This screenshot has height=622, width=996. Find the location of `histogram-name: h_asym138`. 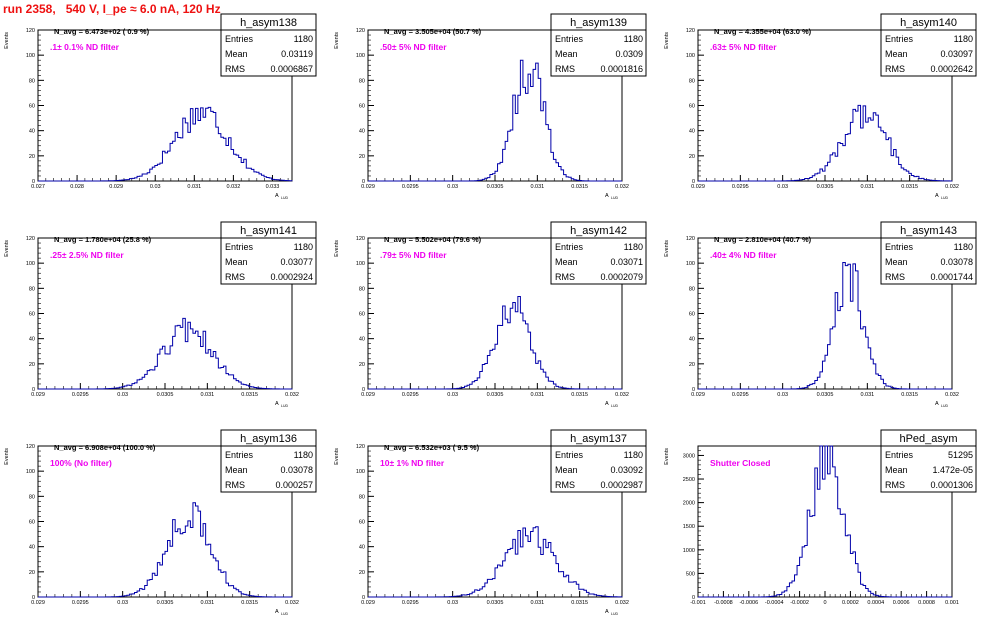

histogram-name: h_asym138 is located at coordinates (268, 23).